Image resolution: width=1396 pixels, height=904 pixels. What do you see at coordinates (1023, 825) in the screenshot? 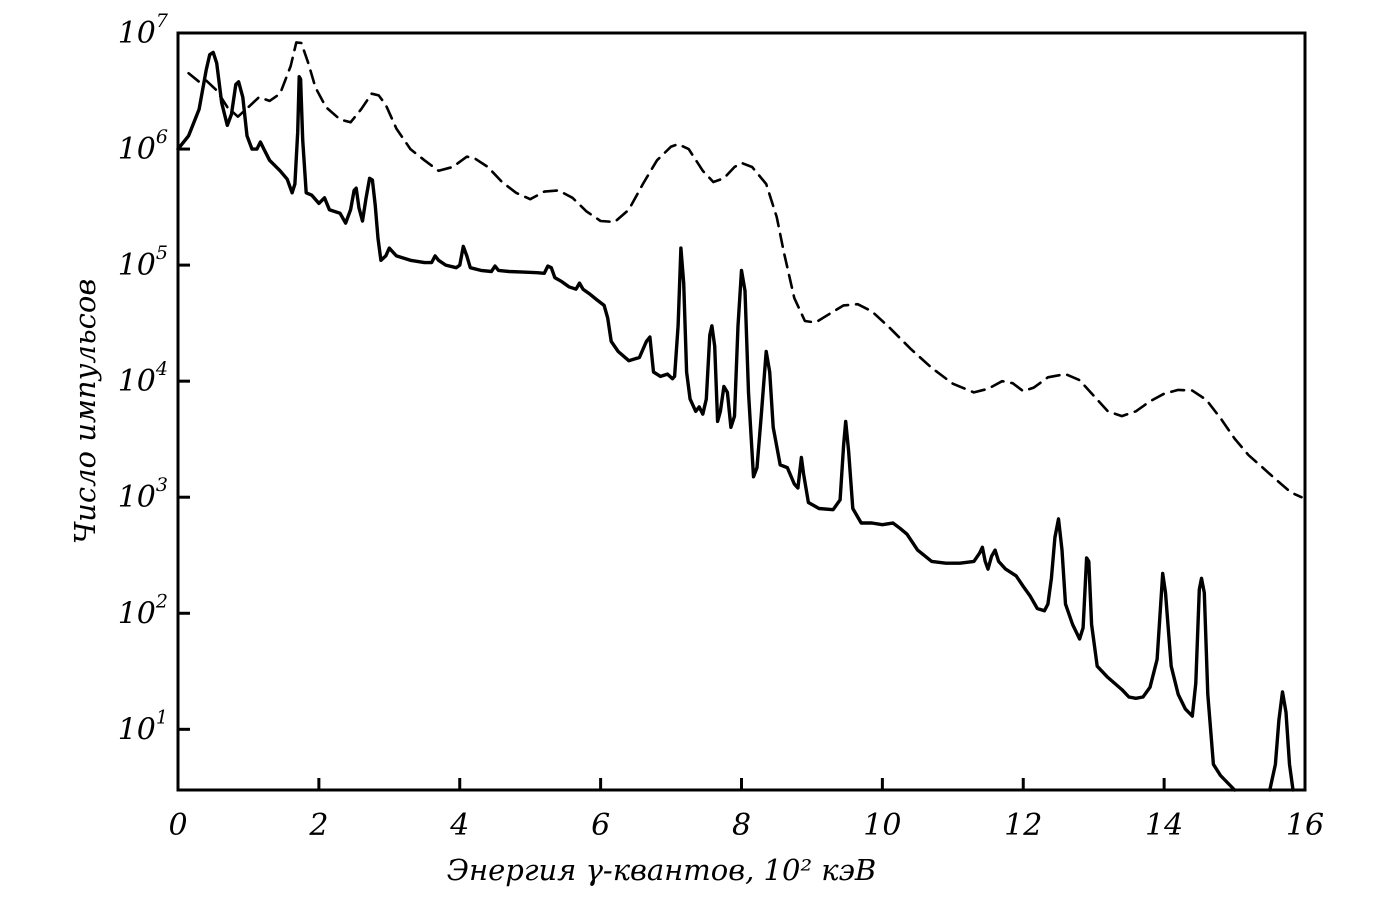
I see `x-tick-label: 12` at bounding box center [1023, 825].